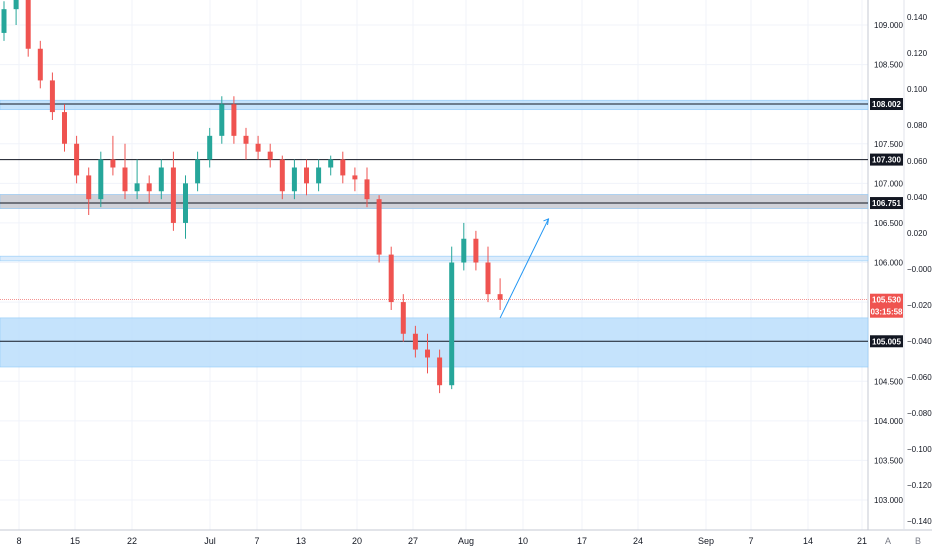 Image resolution: width=932 pixels, height=550 pixels. Describe the element at coordinates (919, 305) in the screenshot. I see `secondary-tick-8: −0.020` at that location.